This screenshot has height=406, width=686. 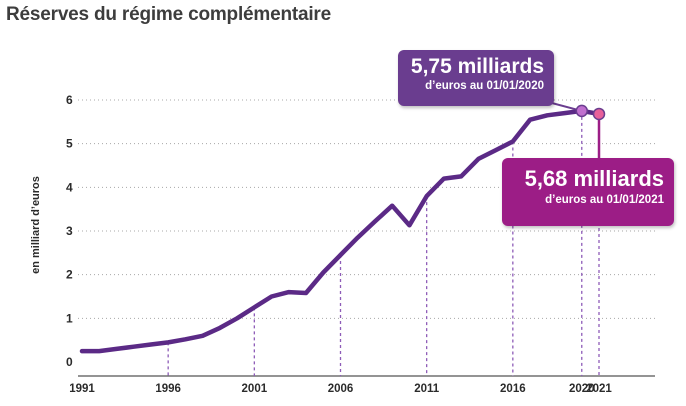 What do you see at coordinates (69, 231) in the screenshot?
I see `y-tick-label-3: 3` at bounding box center [69, 231].